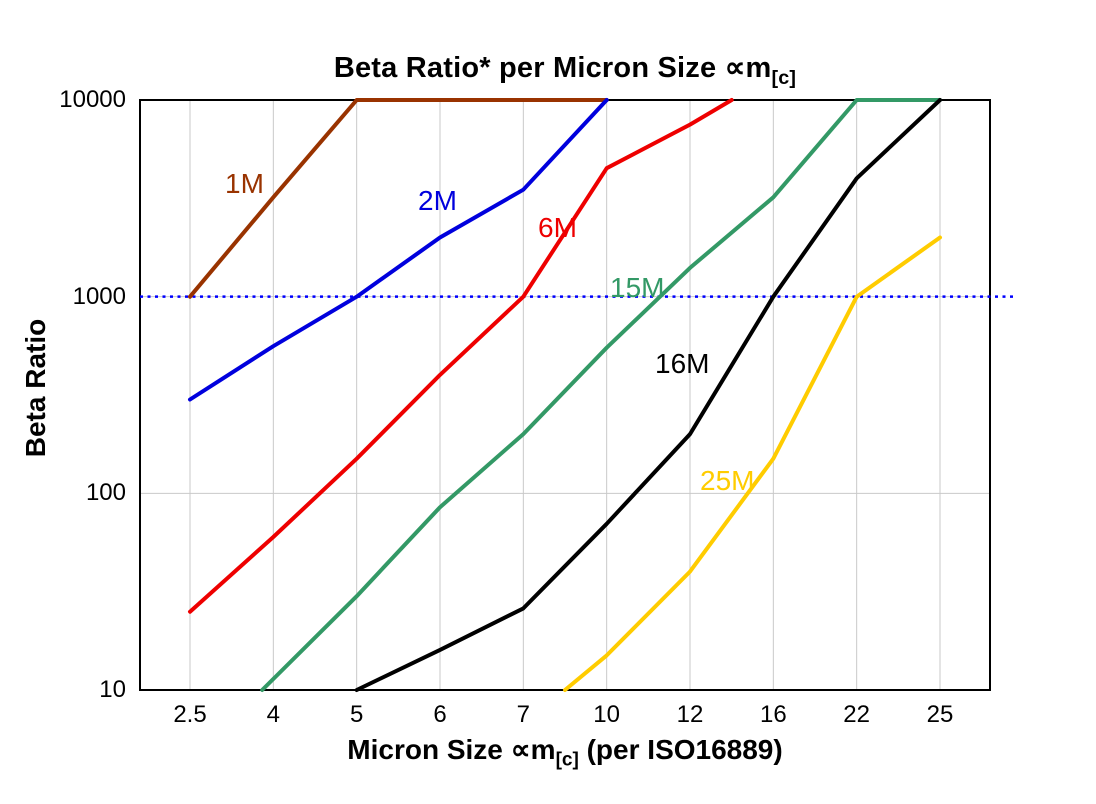 This screenshot has height=804, width=1096. What do you see at coordinates (690, 714) in the screenshot?
I see `x-tick-label: 12` at bounding box center [690, 714].